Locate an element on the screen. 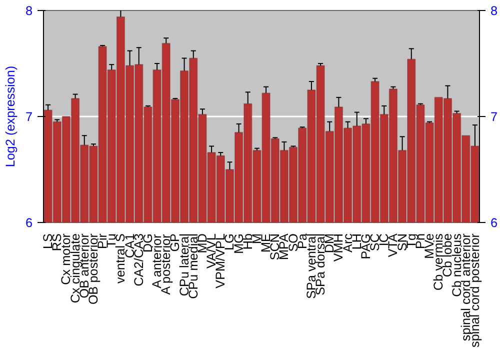 This screenshot has height=350, width=500. y-tick-label: 6 is located at coordinates (29, 223).